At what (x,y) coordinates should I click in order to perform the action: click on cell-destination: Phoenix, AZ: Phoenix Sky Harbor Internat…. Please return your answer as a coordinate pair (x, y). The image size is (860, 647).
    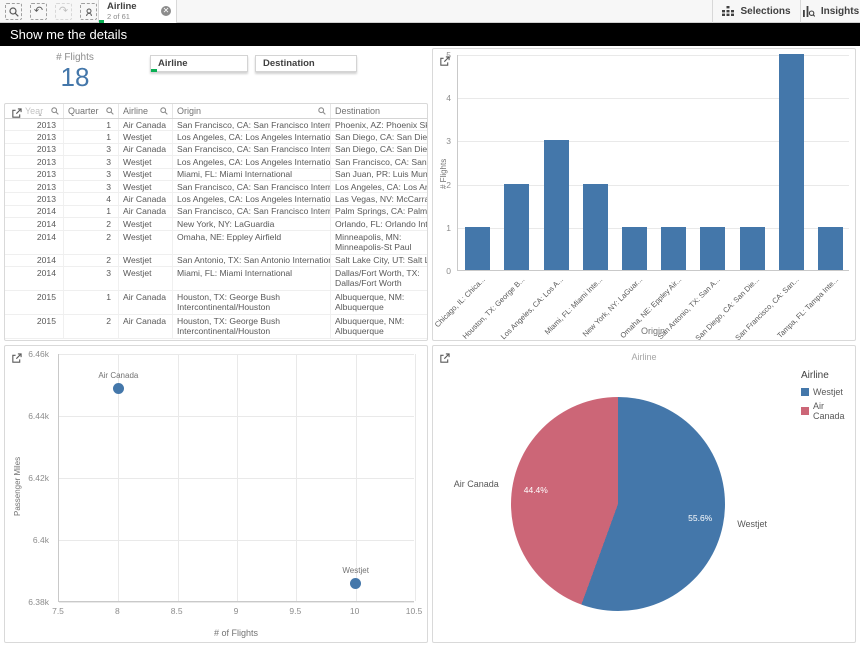
    Looking at the image, I should click on (381, 124).